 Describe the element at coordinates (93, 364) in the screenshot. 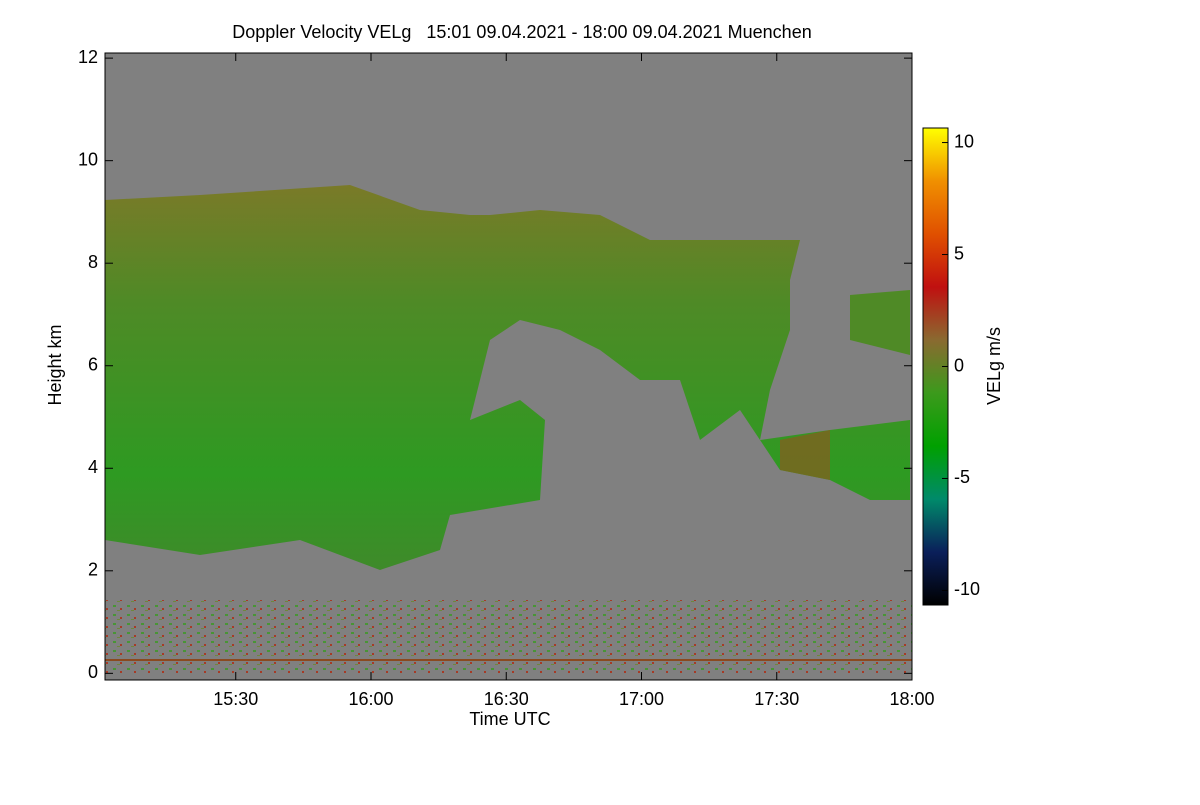

I see `y-tick-label: 6` at that location.